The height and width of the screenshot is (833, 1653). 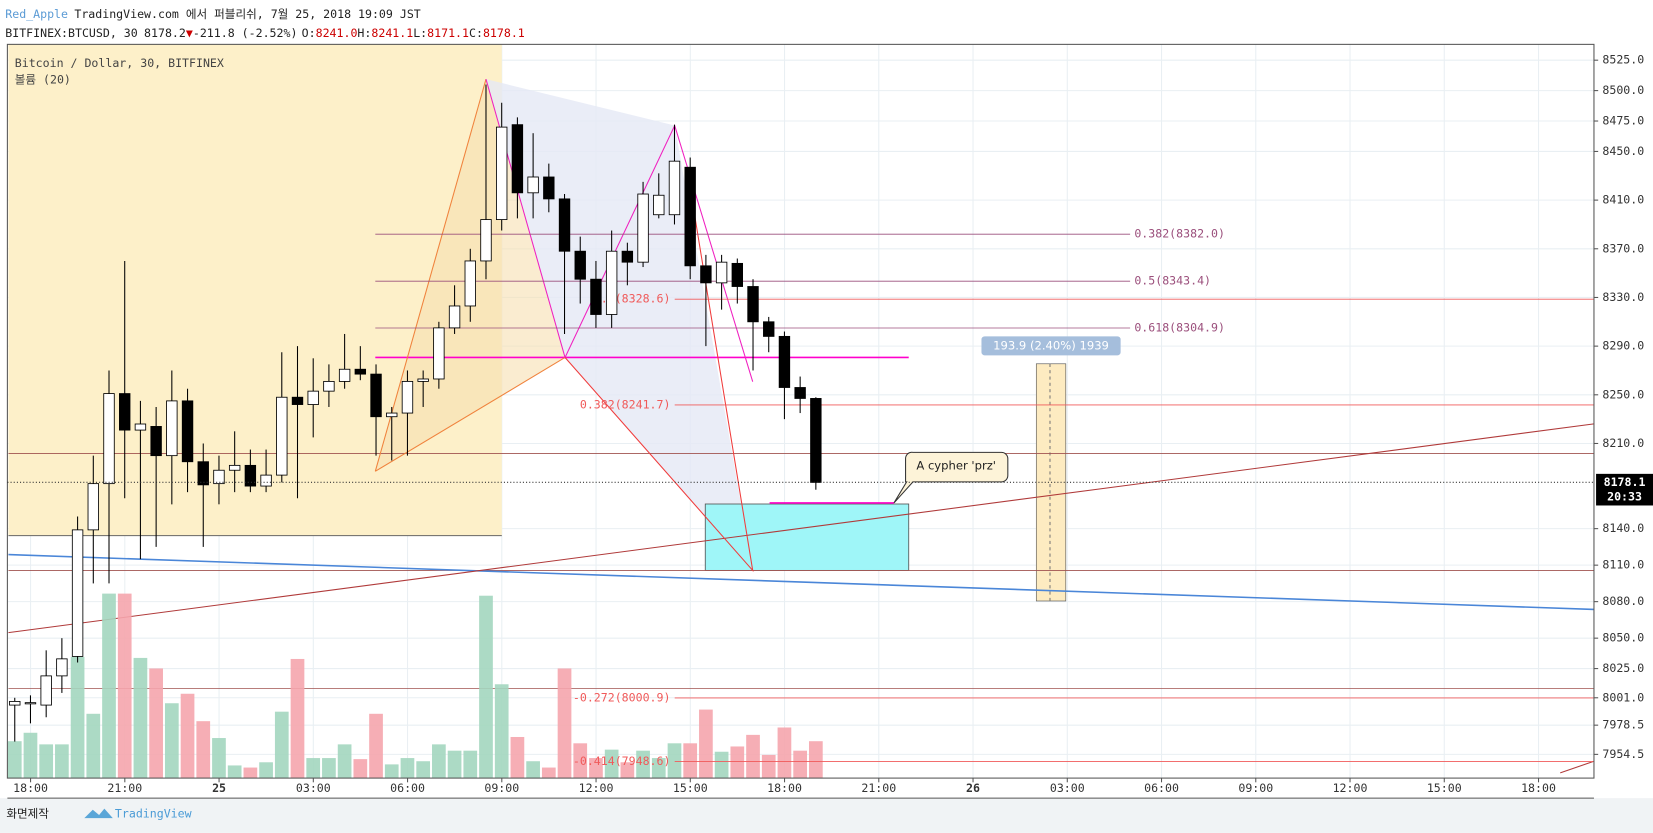 What do you see at coordinates (1179, 234) in the screenshot?
I see `fib-label: 0.382(8382.0)` at bounding box center [1179, 234].